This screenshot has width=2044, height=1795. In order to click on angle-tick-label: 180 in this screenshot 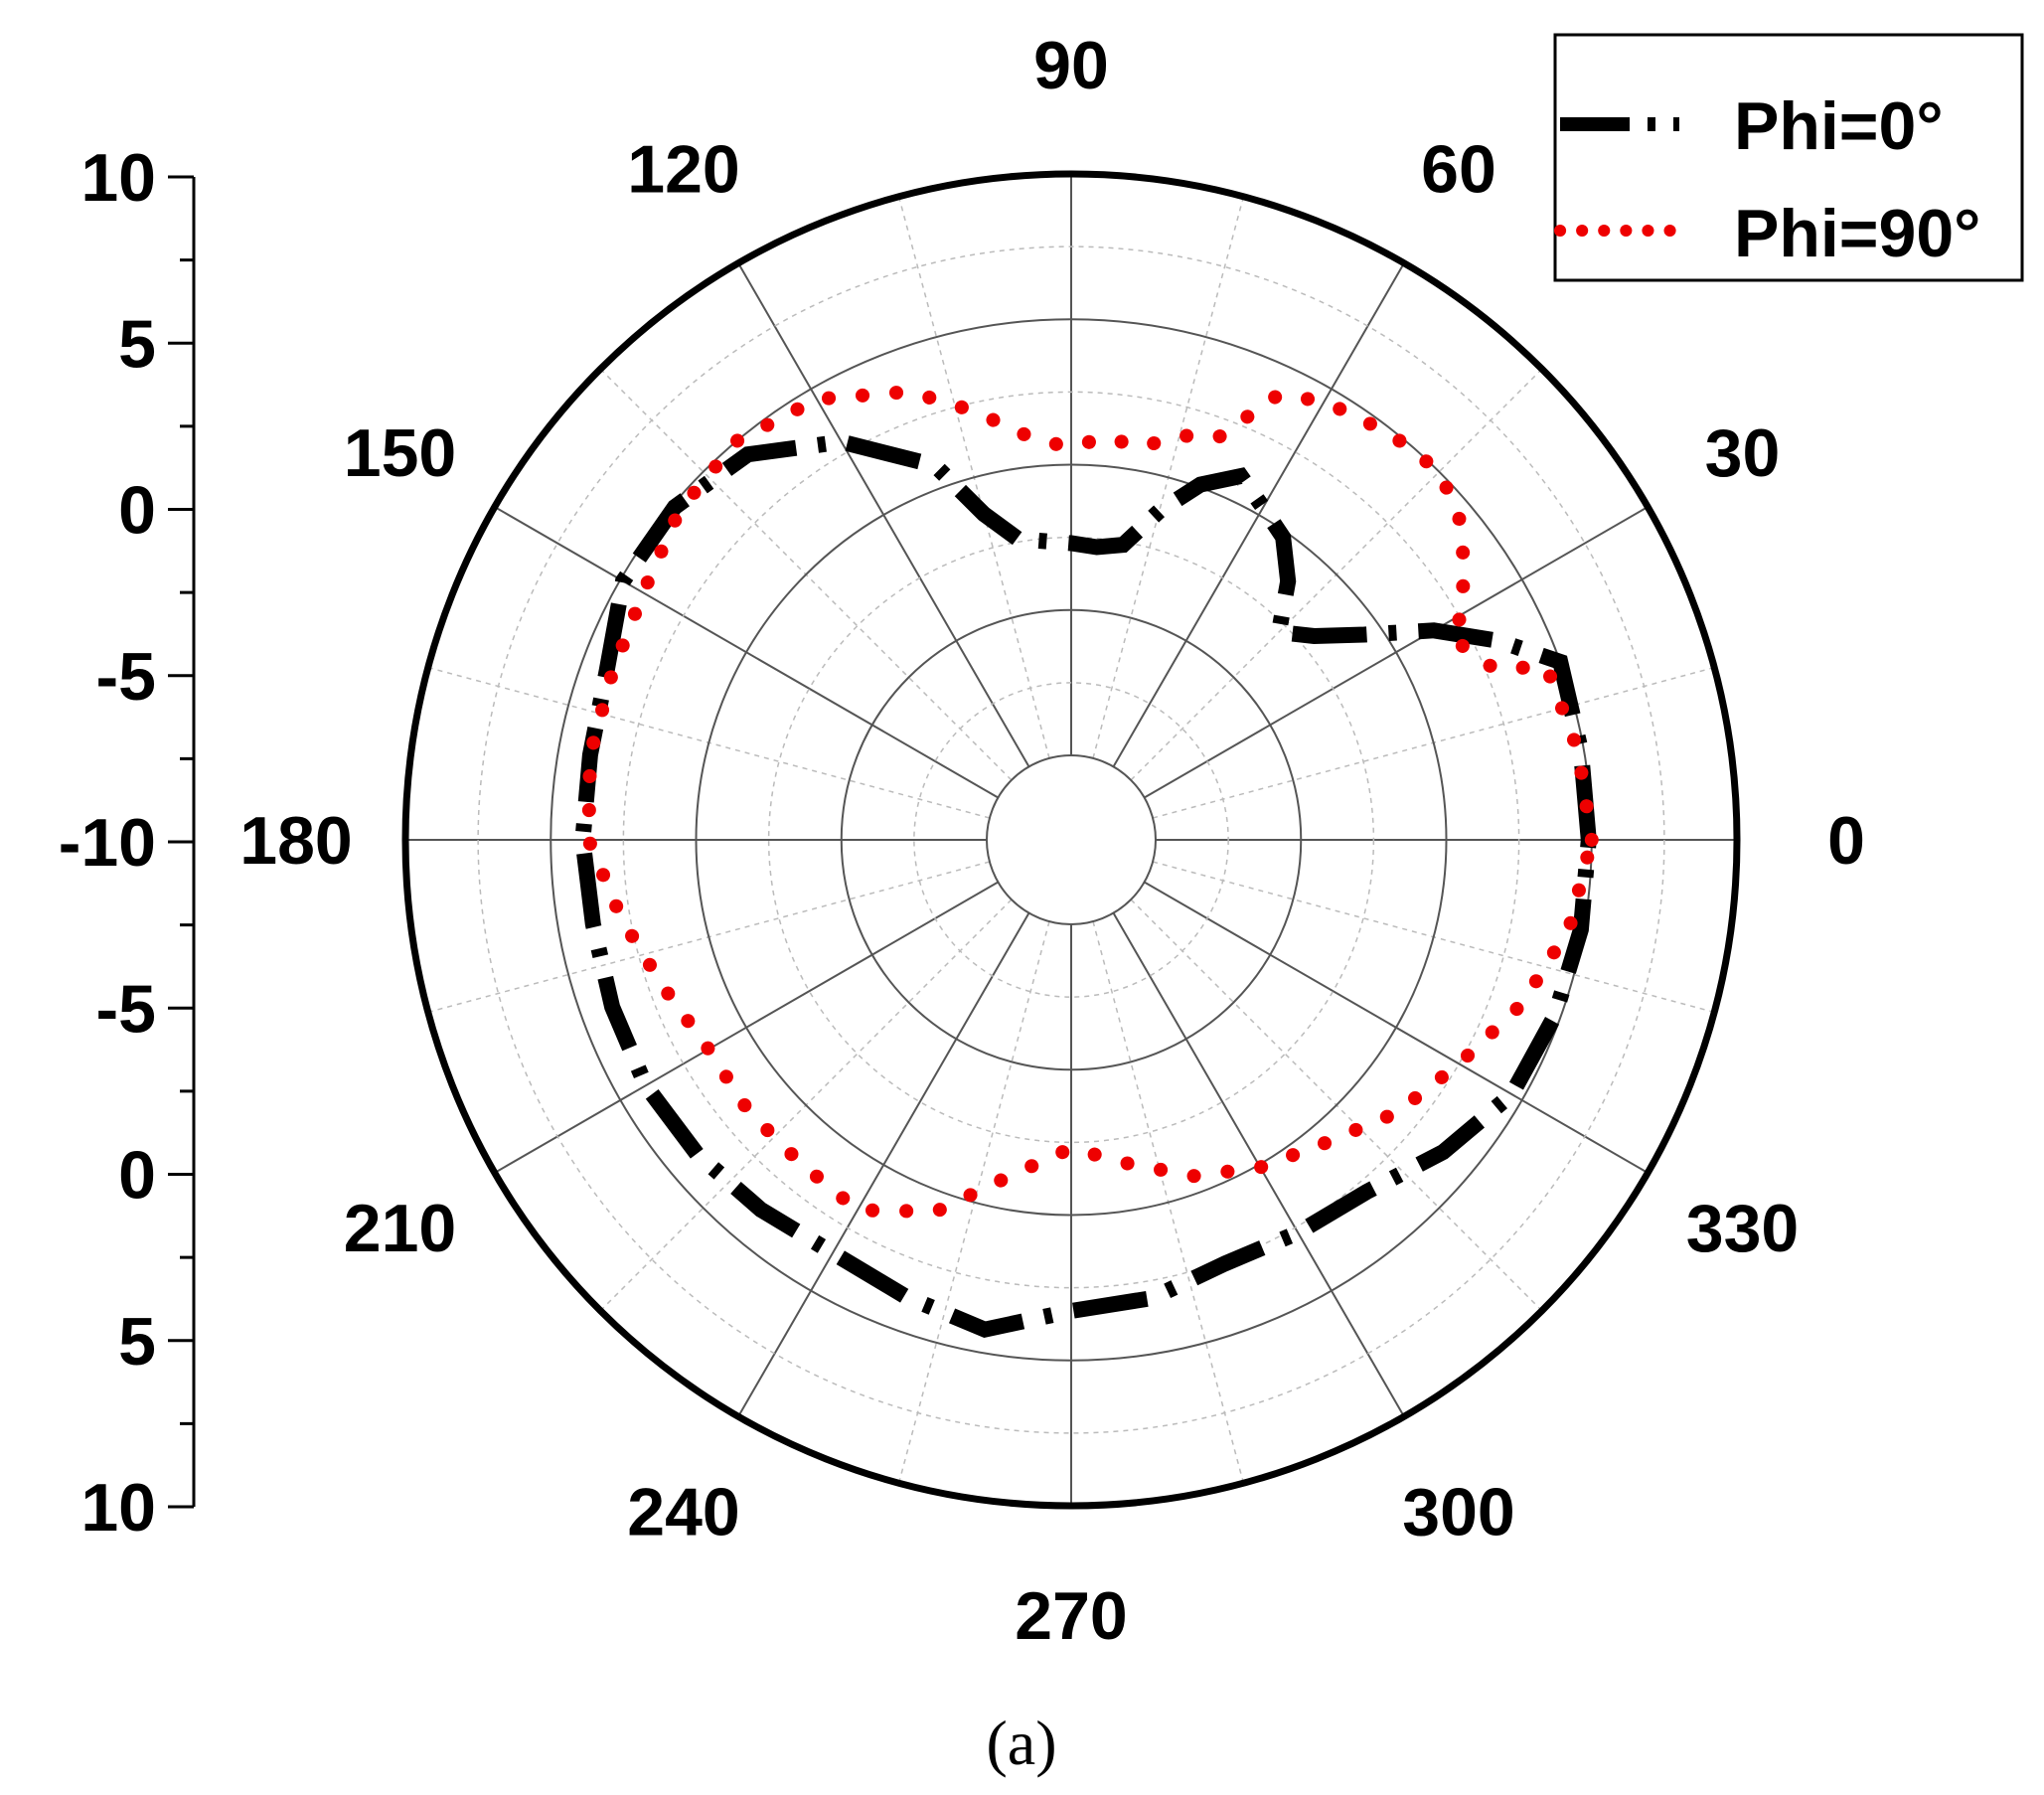, I will do `click(295, 841)`.